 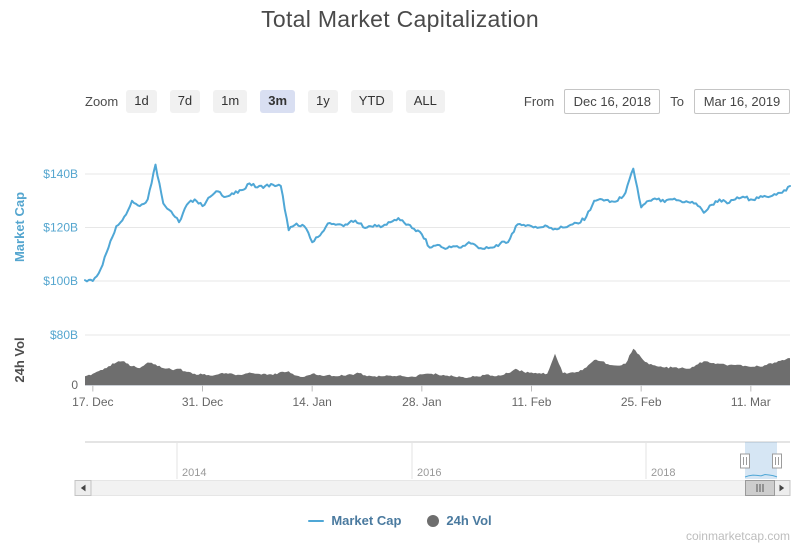 I want to click on volume-axis-title: 24h Vol, so click(x=19, y=359).